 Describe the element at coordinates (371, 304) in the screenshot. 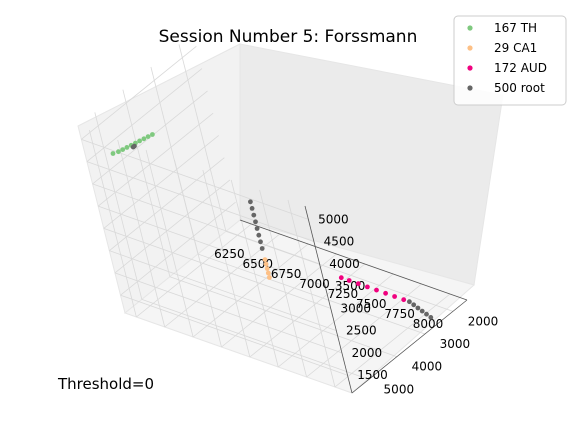

I see `x-tick-label: 7500` at that location.